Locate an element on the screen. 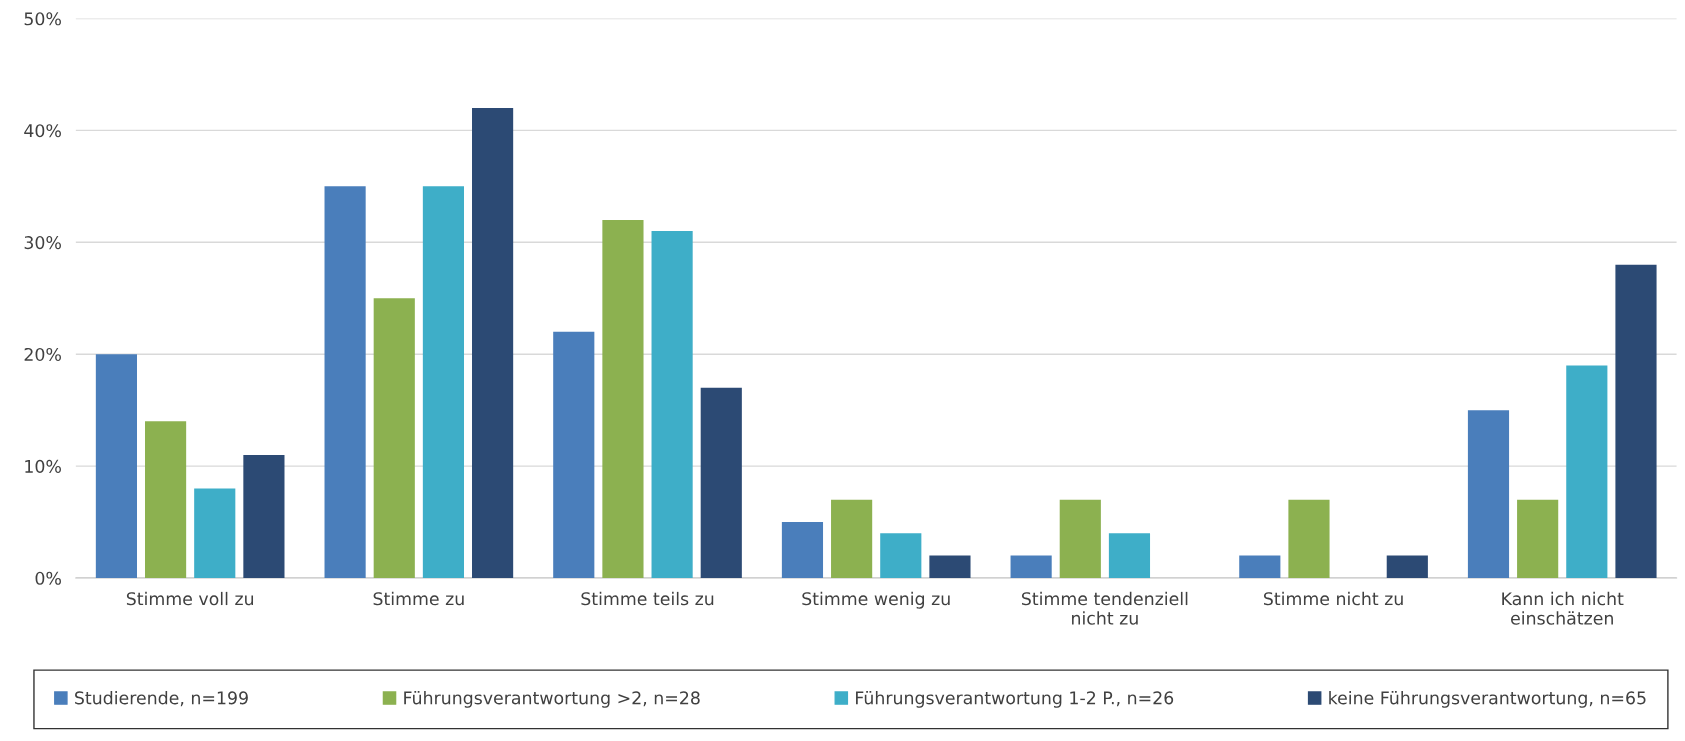  x-tick-label: Stimme voll zu is located at coordinates (190, 598).